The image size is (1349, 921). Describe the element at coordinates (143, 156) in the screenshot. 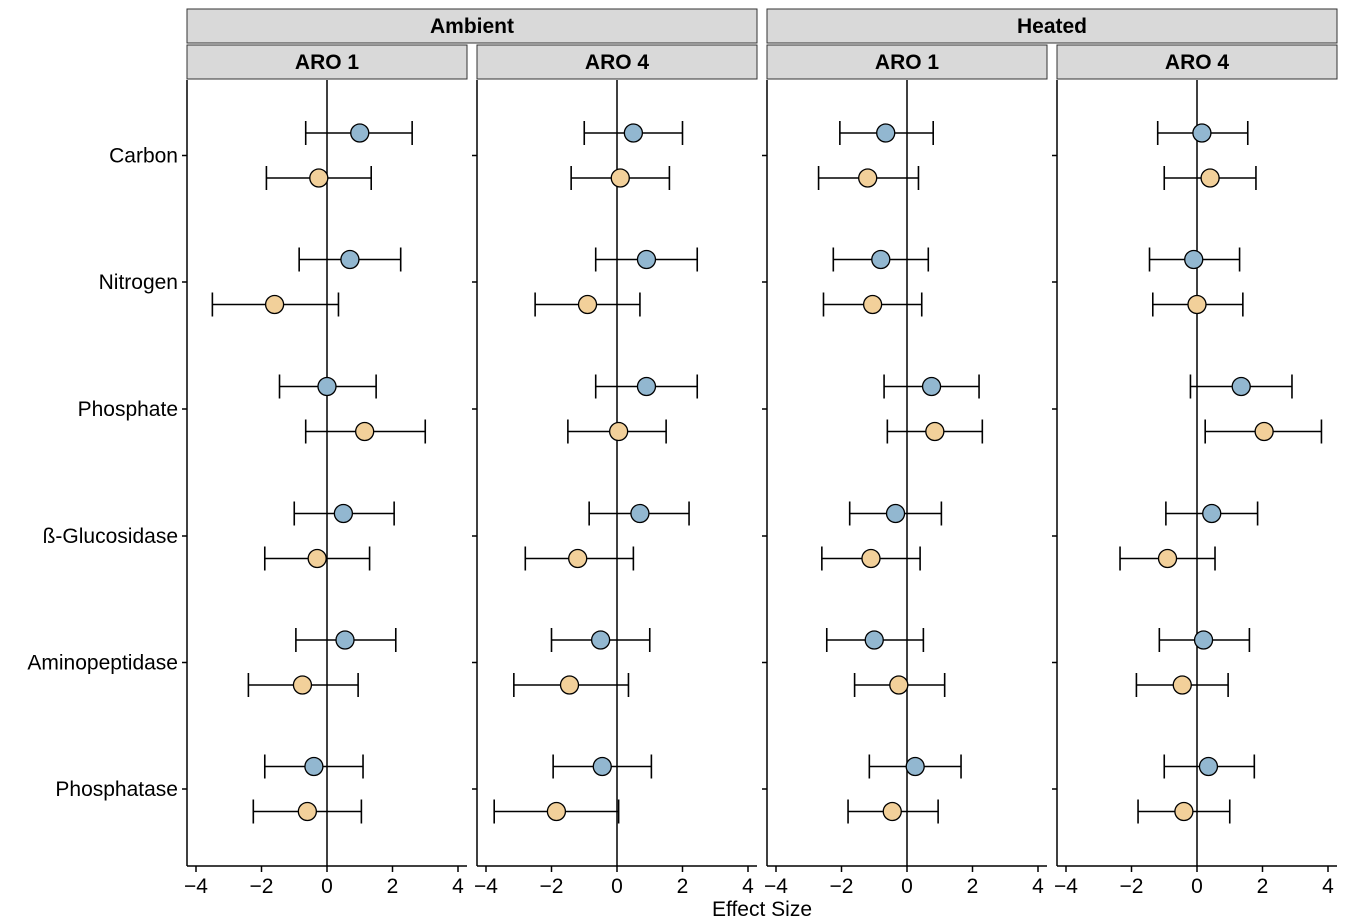

I see `y-category-label: Carbon` at that location.